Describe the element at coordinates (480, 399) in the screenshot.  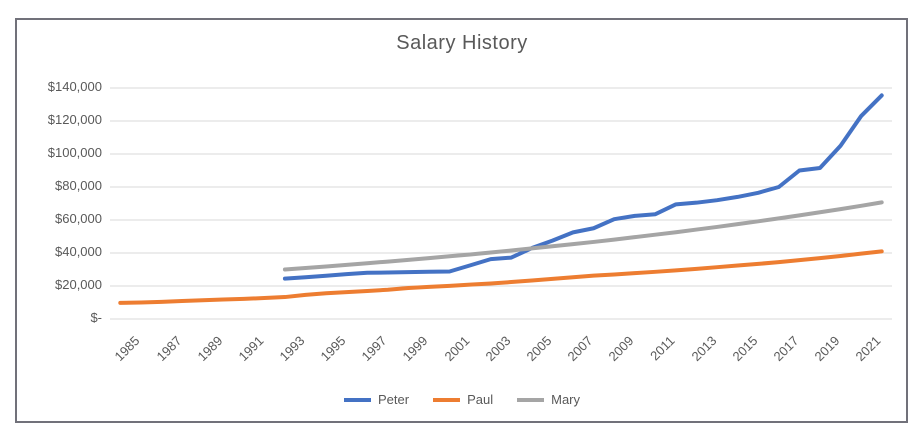
I see `legend-label: Paul` at that location.